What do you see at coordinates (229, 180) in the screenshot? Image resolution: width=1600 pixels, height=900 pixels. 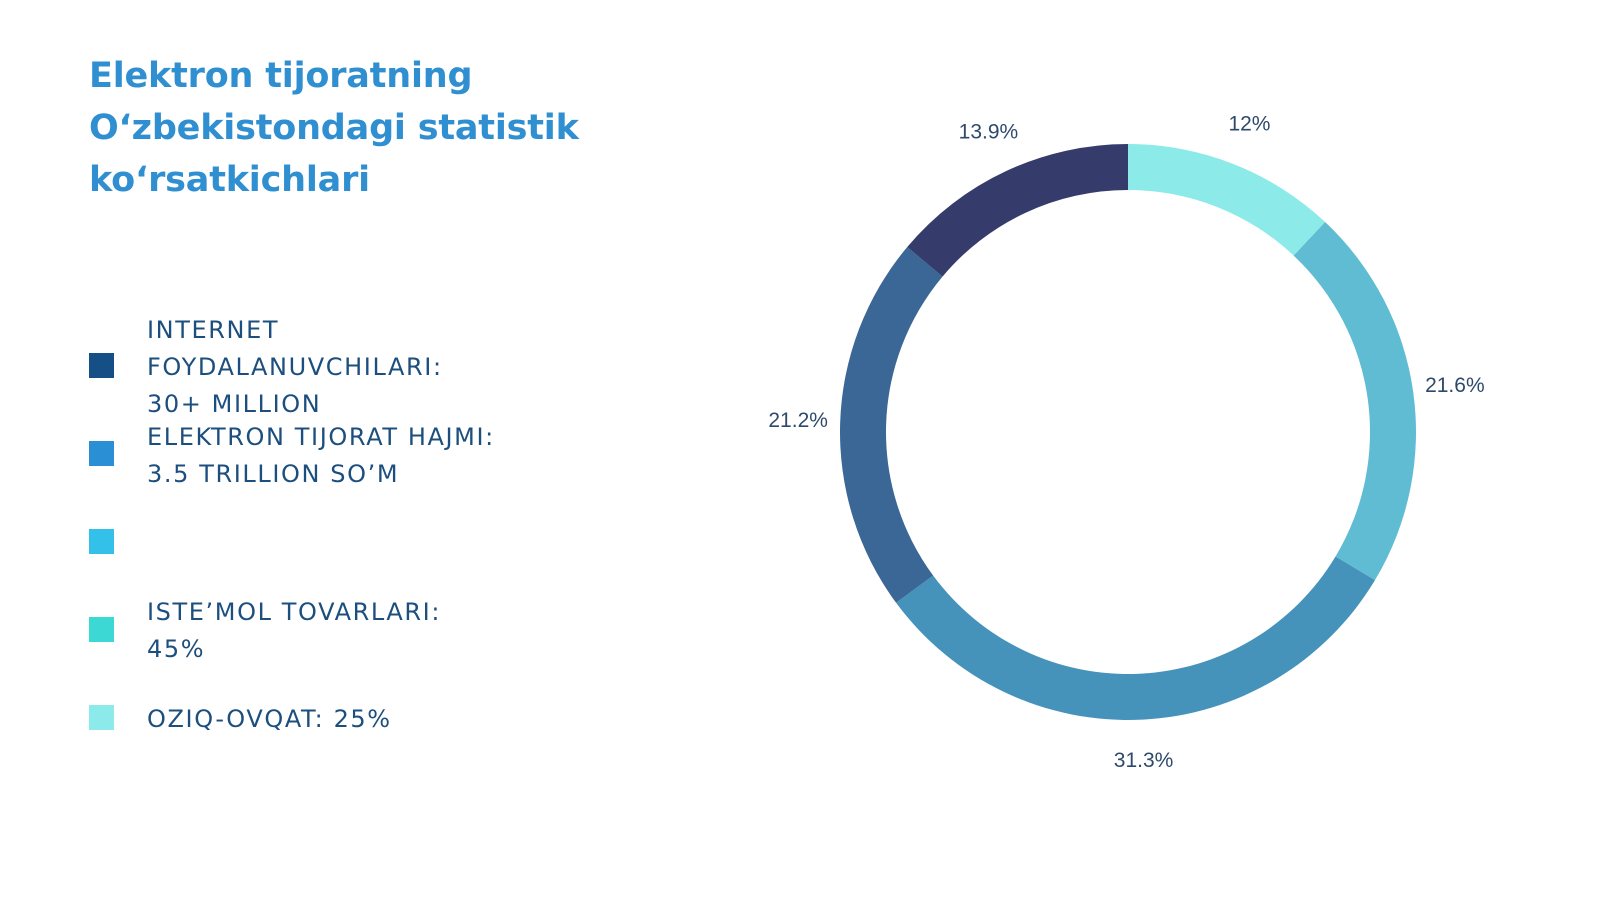 I see `chart-title-line-3: ko‘rsatkichlari` at bounding box center [229, 180].